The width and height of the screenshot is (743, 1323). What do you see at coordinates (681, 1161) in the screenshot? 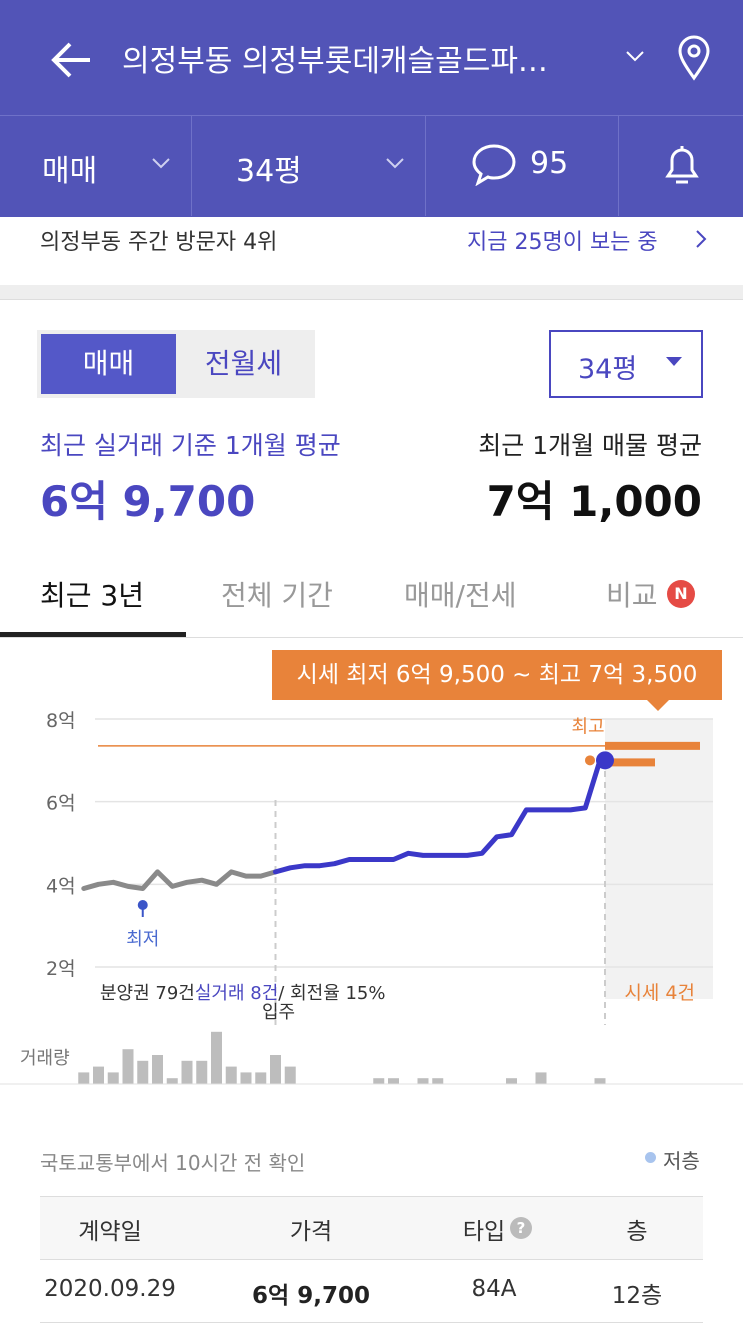
I see `legend-label: 저층` at bounding box center [681, 1161].